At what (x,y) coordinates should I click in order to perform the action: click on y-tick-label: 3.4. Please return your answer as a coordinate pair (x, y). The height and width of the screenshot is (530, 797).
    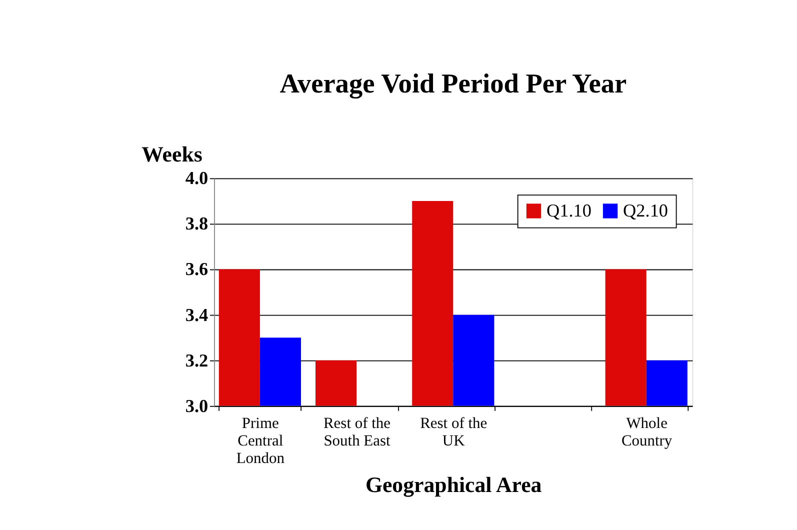
    Looking at the image, I should click on (196, 314).